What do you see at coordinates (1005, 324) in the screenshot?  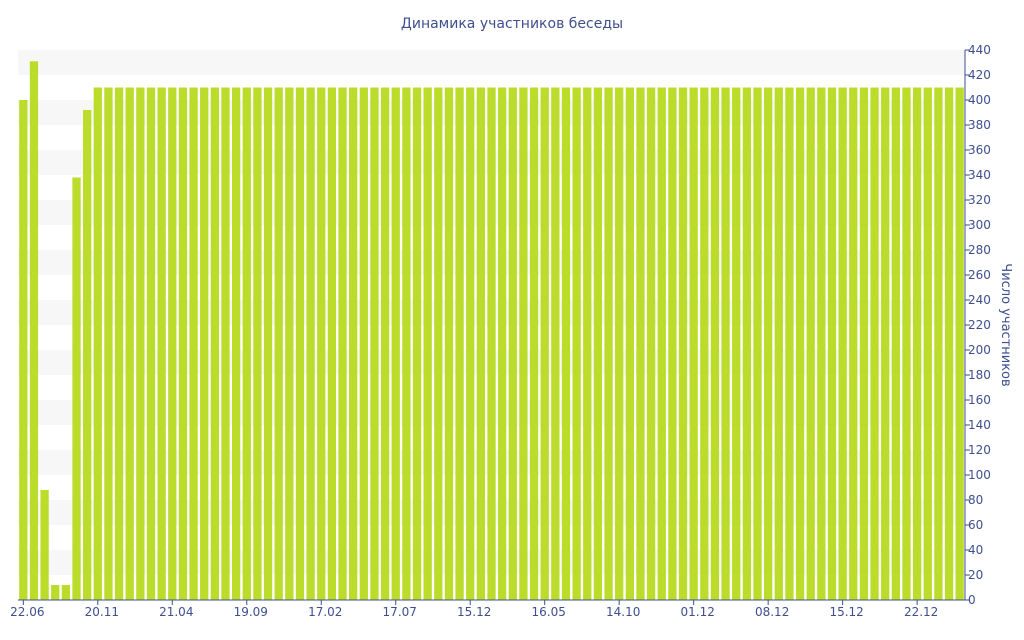 I see `y-axis-label: Число участников` at bounding box center [1005, 324].